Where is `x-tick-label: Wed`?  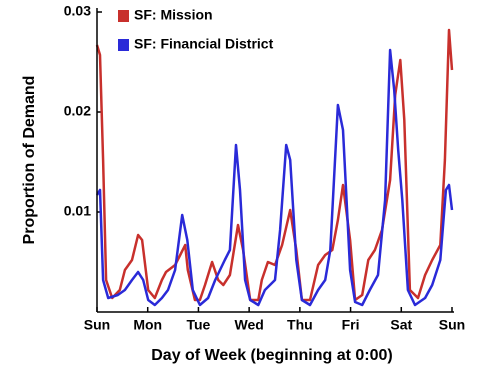
x-tick-label: Wed is located at coordinates (248, 325).